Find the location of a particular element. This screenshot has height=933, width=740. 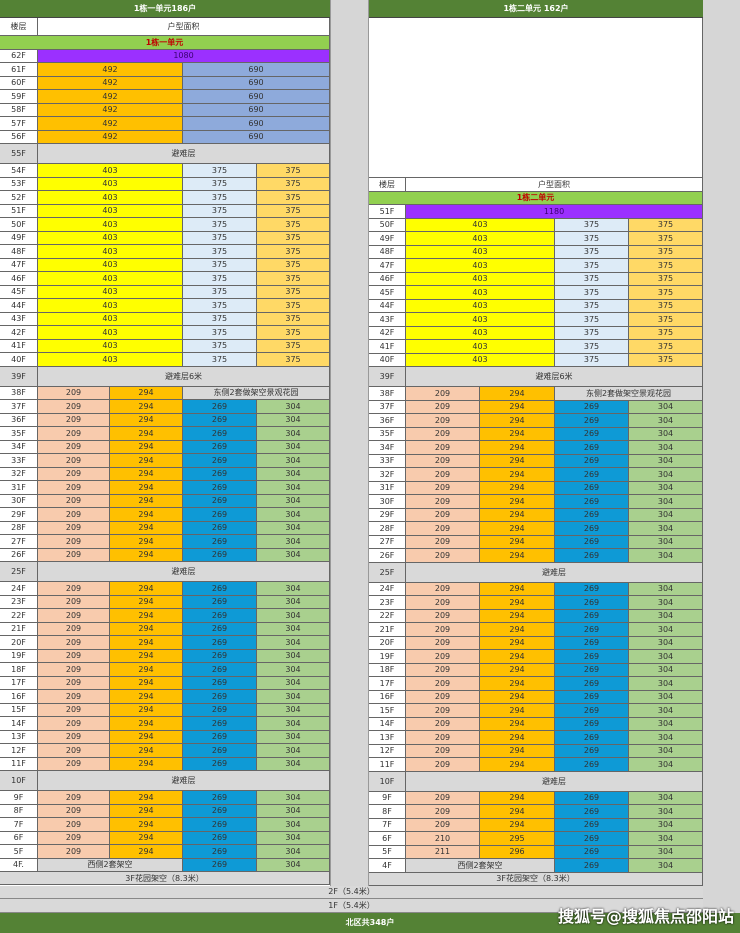

floor-row: 21F 209 294 269 304 is located at coordinates (536, 630).